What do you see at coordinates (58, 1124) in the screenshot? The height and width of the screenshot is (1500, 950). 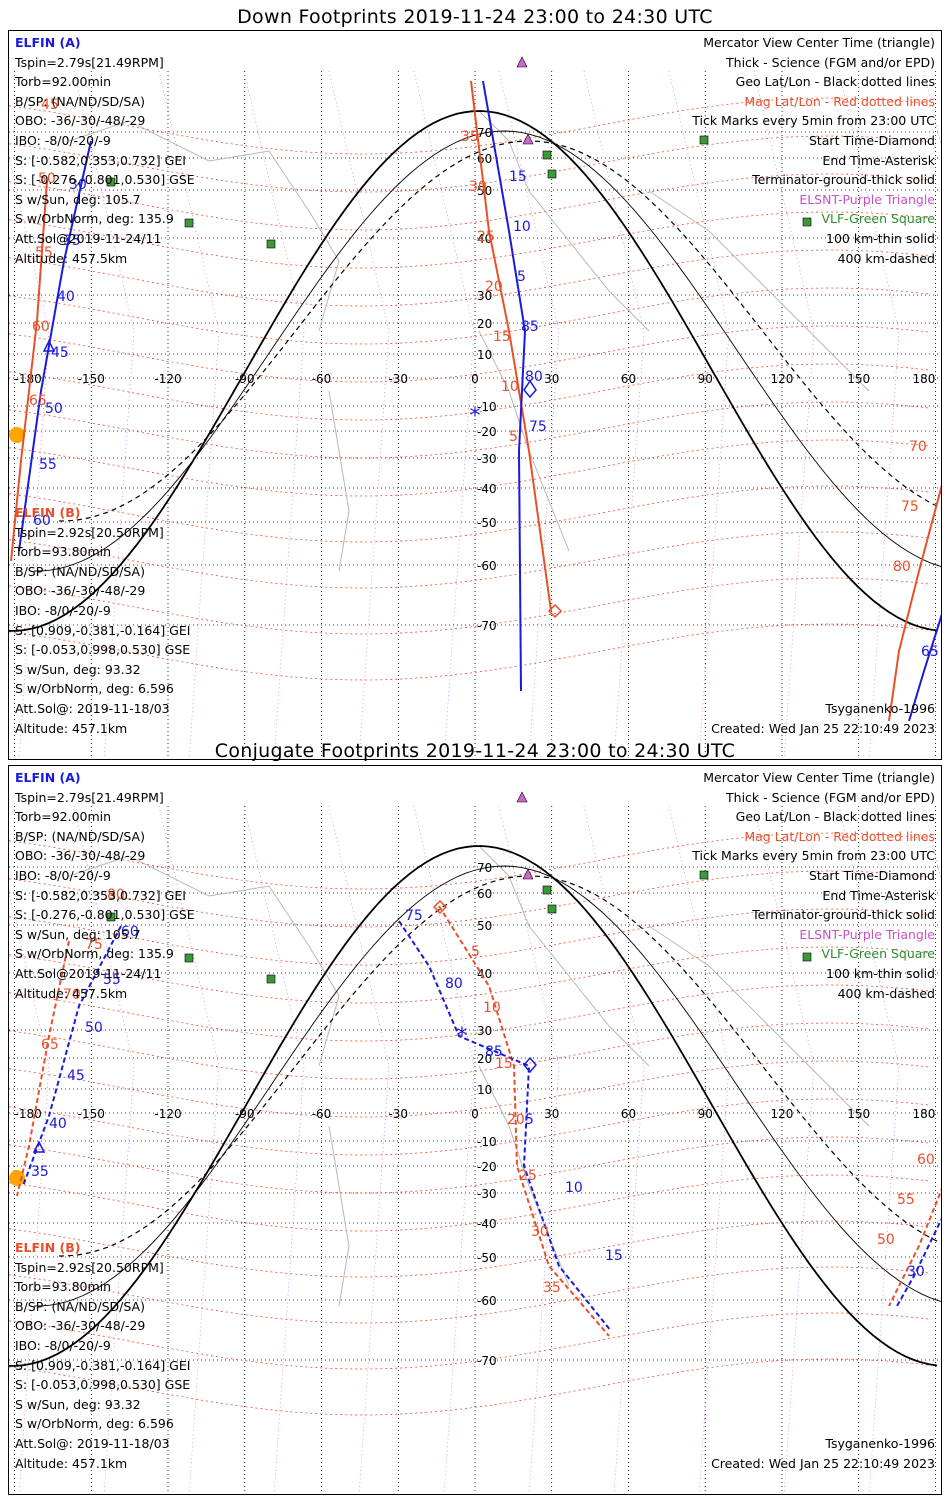 I see `track-time-label: 40` at bounding box center [58, 1124].